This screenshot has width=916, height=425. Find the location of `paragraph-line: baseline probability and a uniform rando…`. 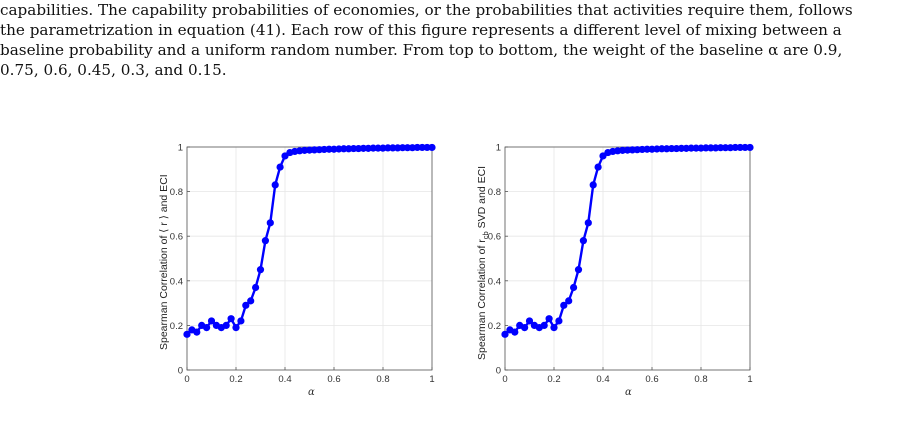

paragraph-line: baseline probability and a uniform rando… is located at coordinates (421, 50).